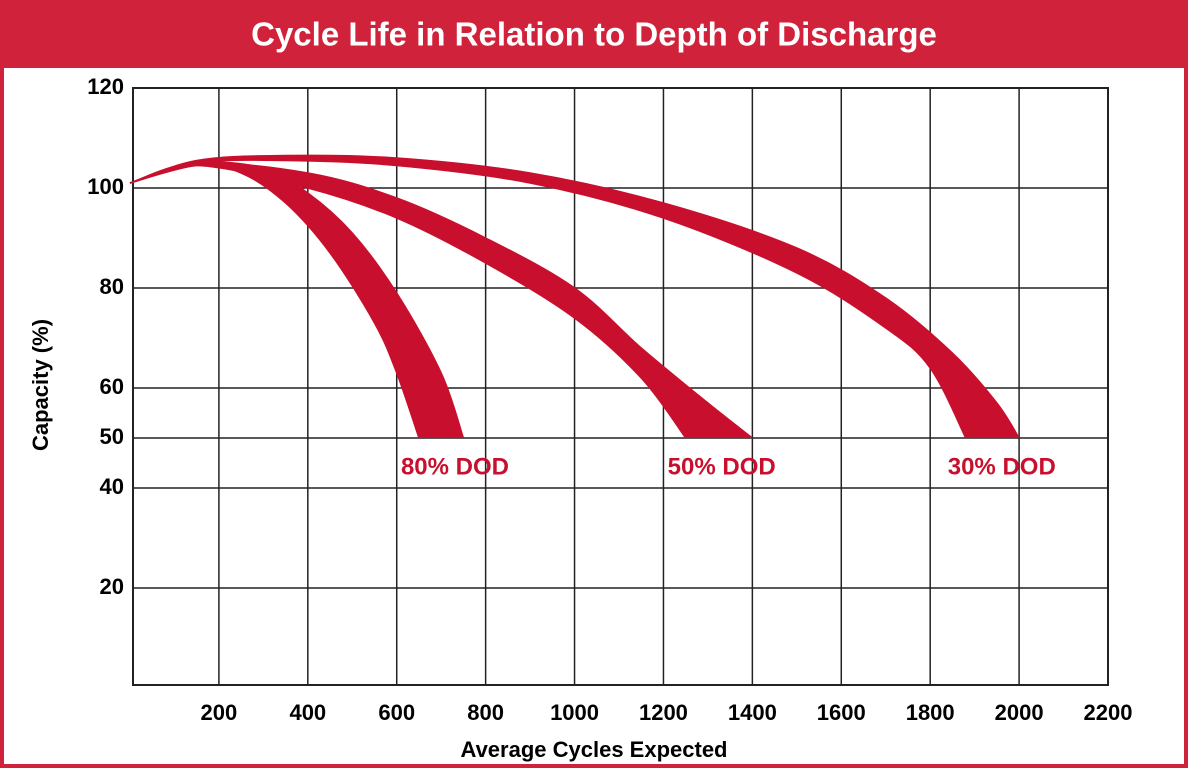 The height and width of the screenshot is (773, 1188). What do you see at coordinates (485, 712) in the screenshot?
I see `x-tick-label: 800` at bounding box center [485, 712].